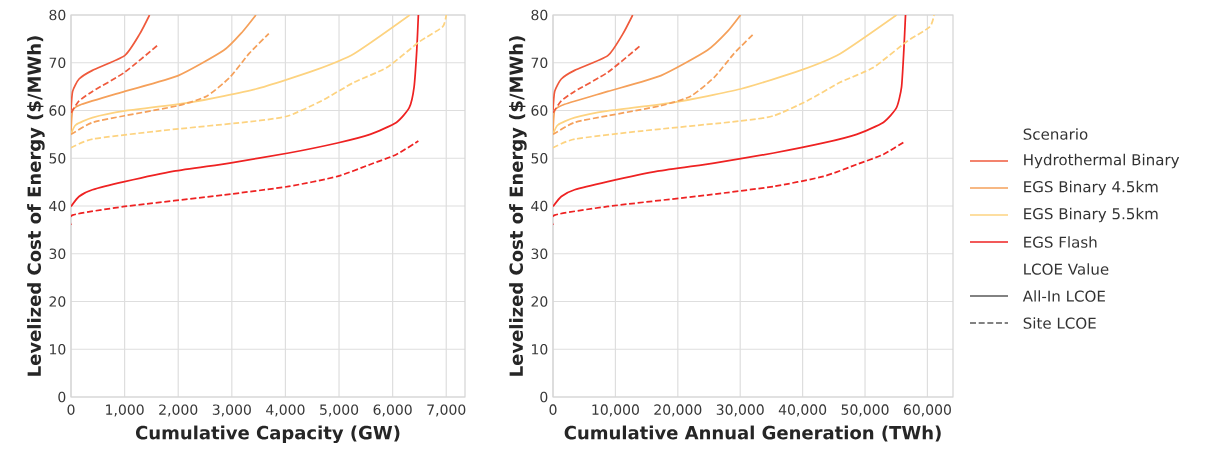 This screenshot has height=458, width=1225. Describe the element at coordinates (125, 410) in the screenshot. I see `x-tick-label: 1,000` at that location.